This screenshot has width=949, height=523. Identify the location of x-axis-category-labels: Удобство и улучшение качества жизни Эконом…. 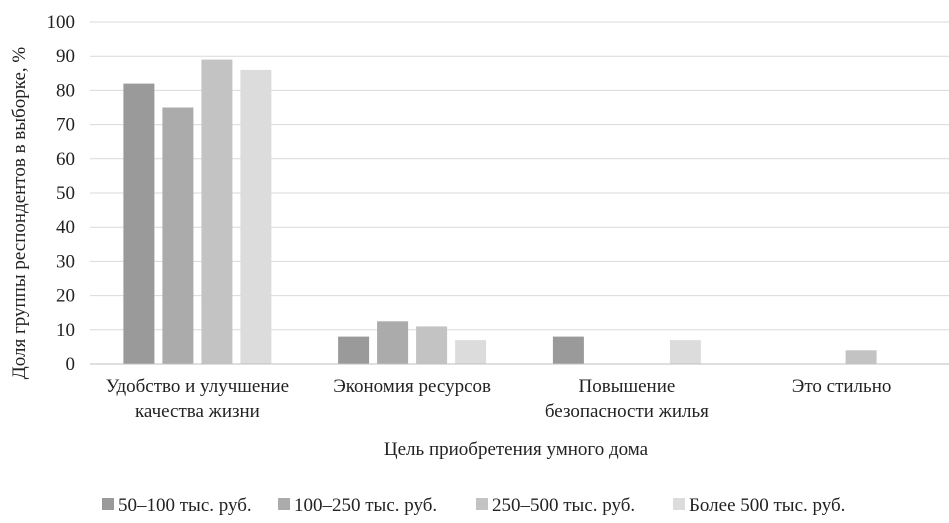
(499, 399).